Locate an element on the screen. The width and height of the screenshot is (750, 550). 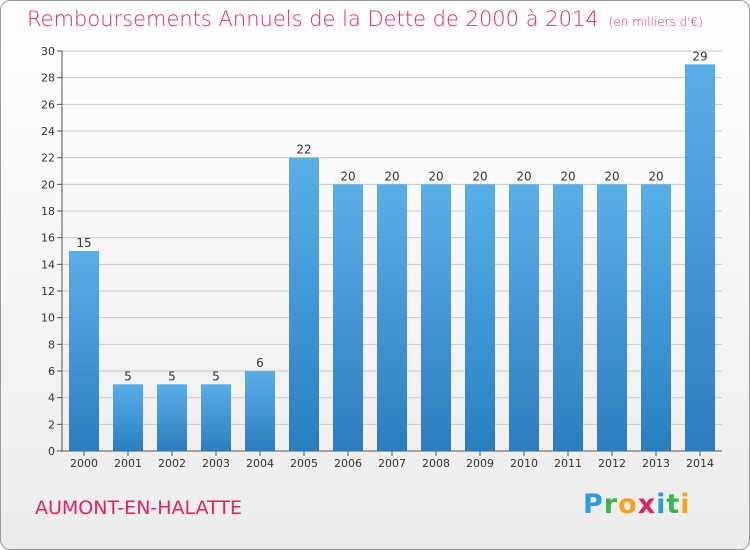
x-tick-label: 2009 is located at coordinates (480, 463).